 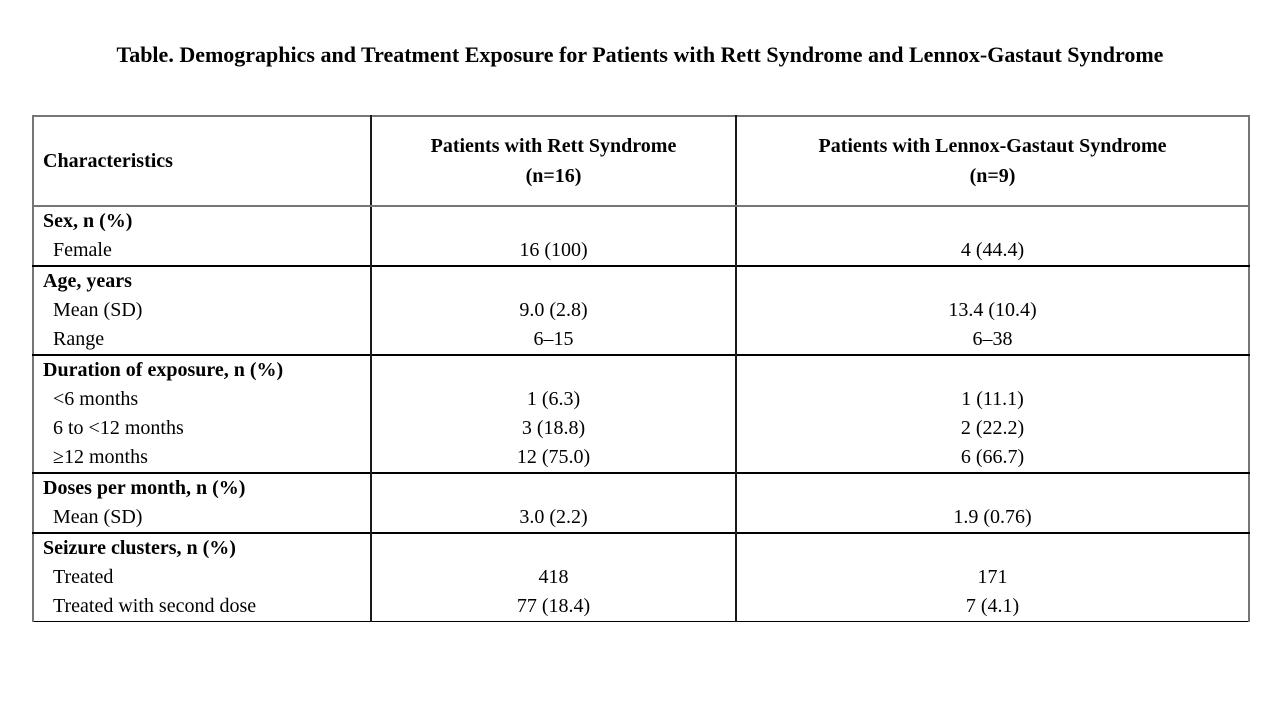 What do you see at coordinates (163, 370) in the screenshot?
I see `section-heading: Duration of exposure, n (%)` at bounding box center [163, 370].